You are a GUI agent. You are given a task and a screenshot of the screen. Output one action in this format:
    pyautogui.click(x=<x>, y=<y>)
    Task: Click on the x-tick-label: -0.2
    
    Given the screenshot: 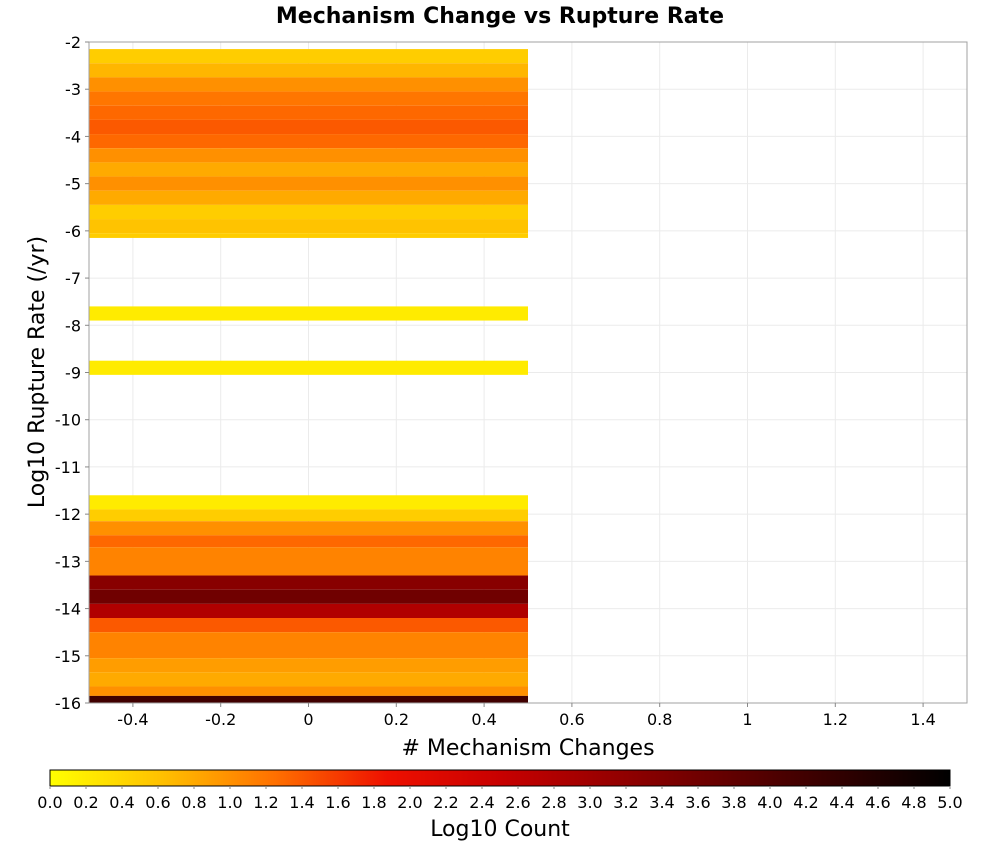 What is the action you would take?
    pyautogui.click(x=220, y=719)
    